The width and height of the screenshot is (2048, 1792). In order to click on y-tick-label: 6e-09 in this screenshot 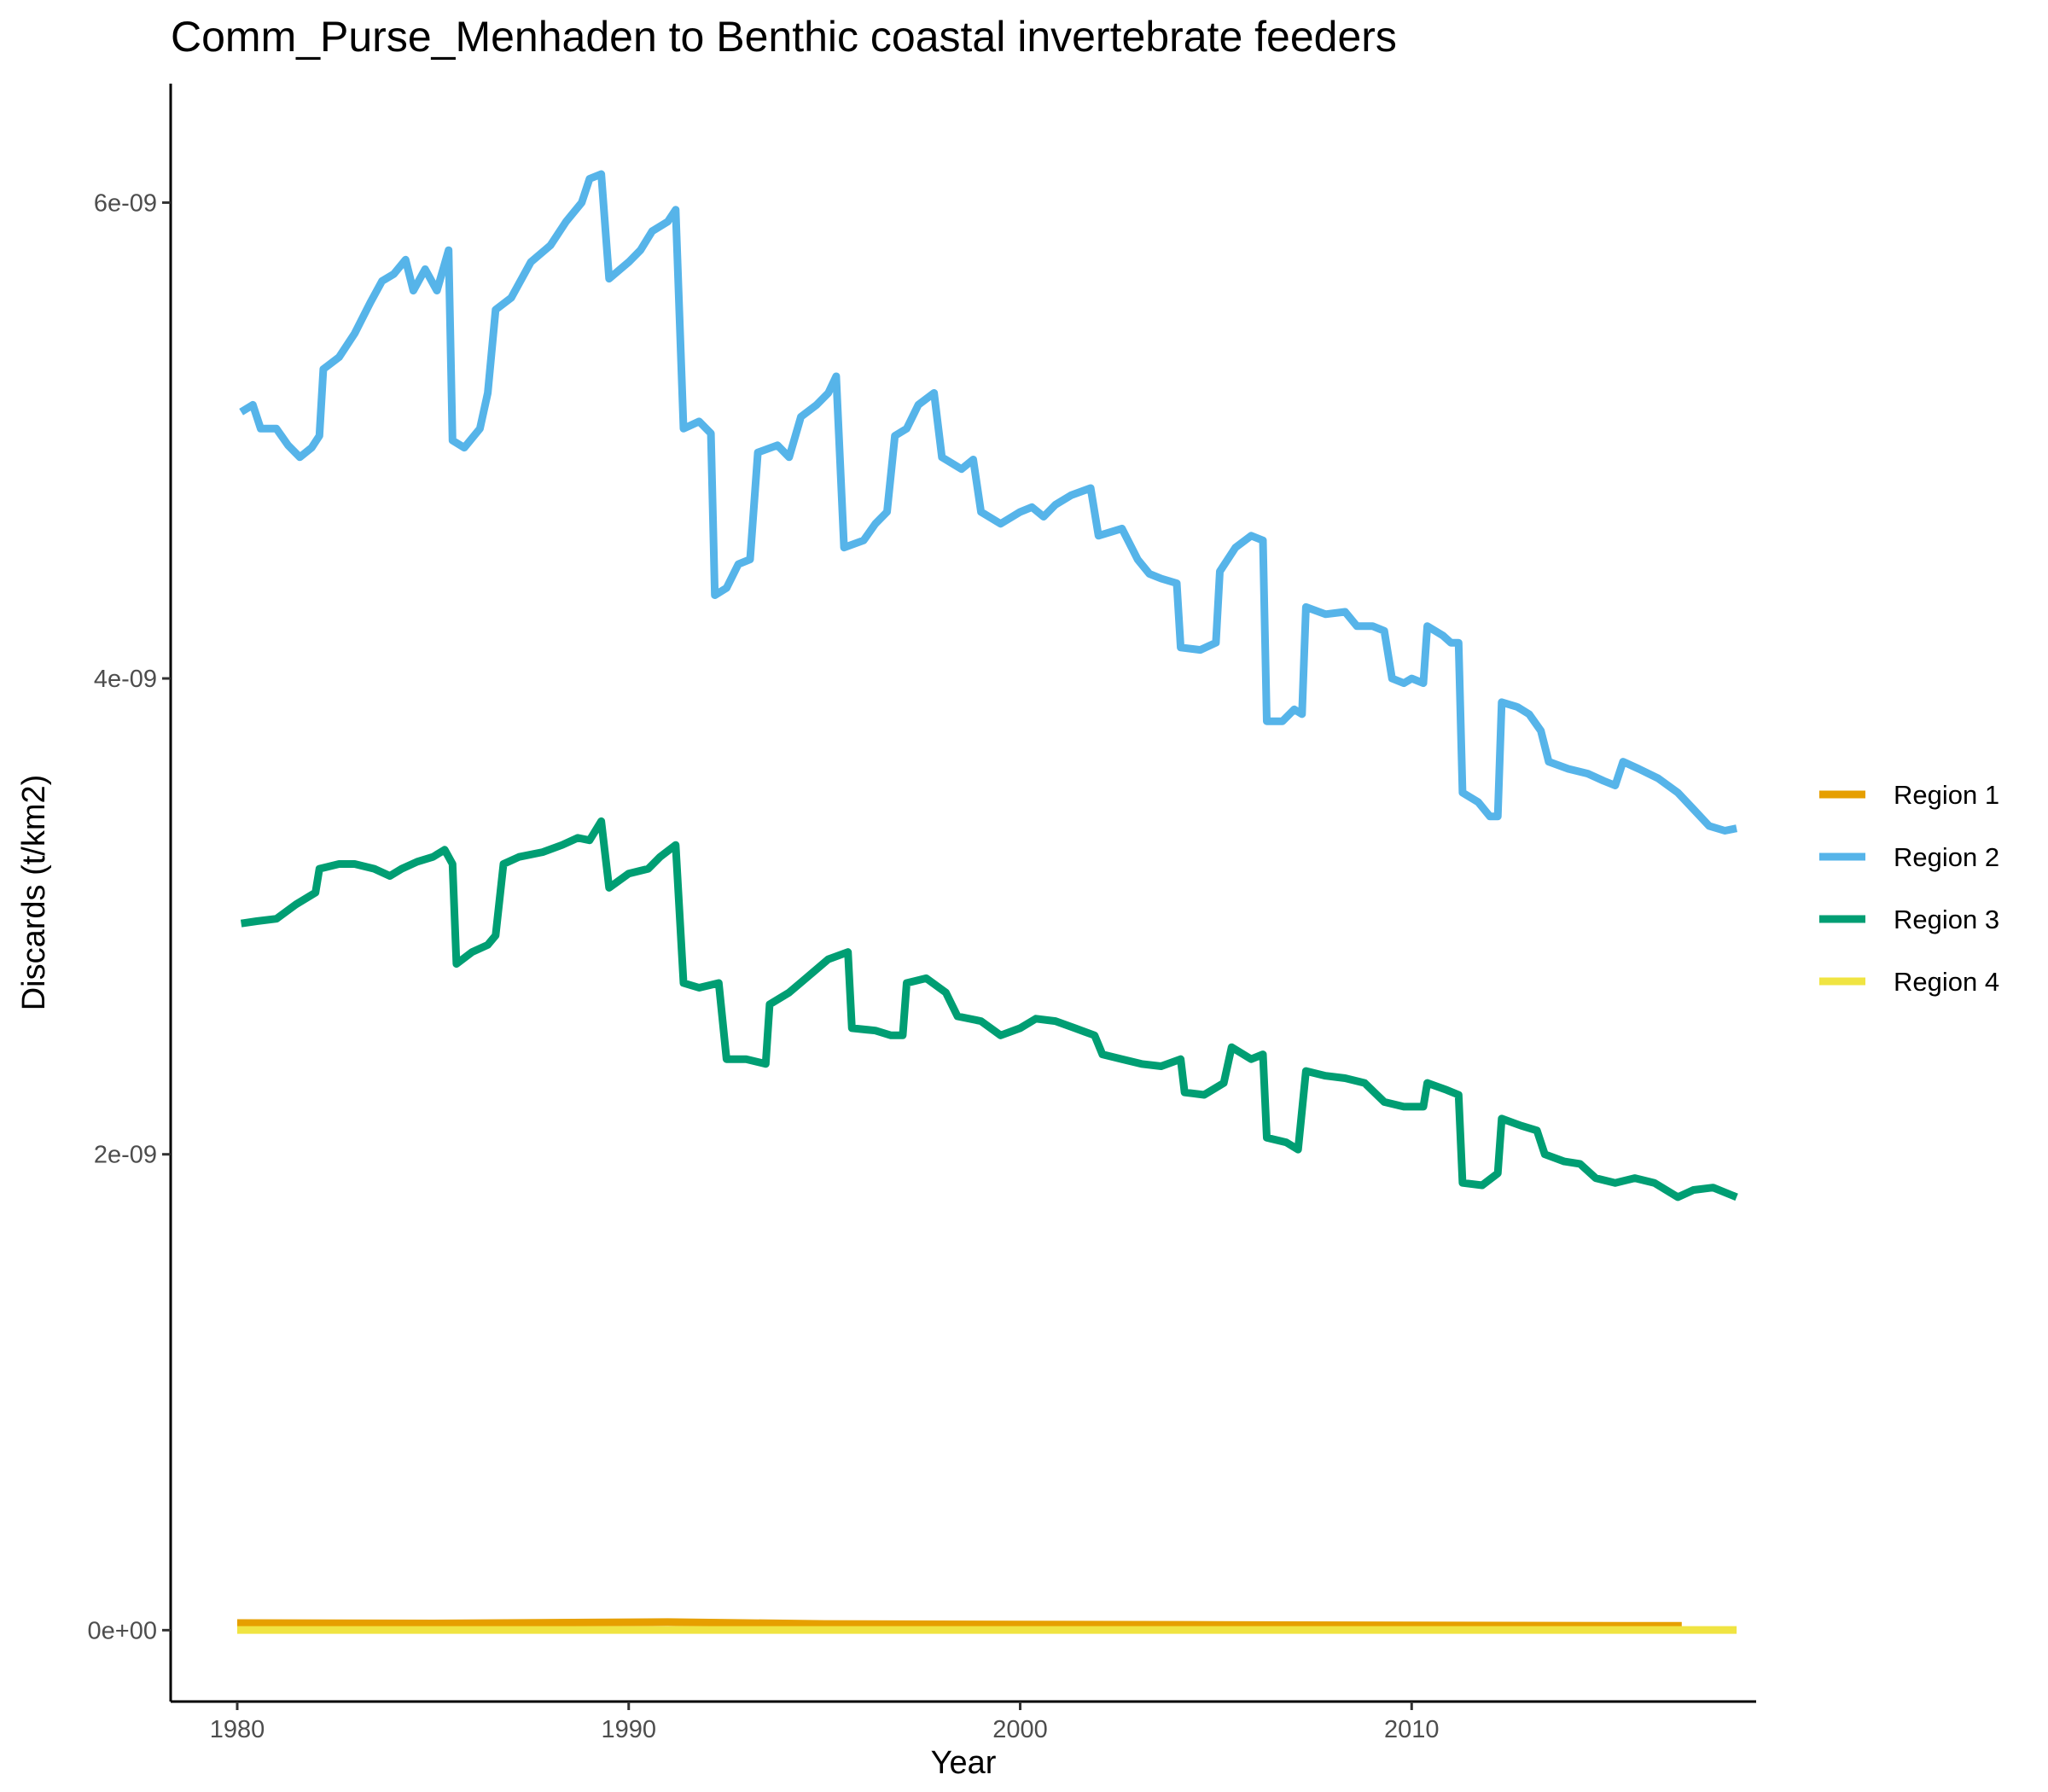, I will do `click(126, 203)`.